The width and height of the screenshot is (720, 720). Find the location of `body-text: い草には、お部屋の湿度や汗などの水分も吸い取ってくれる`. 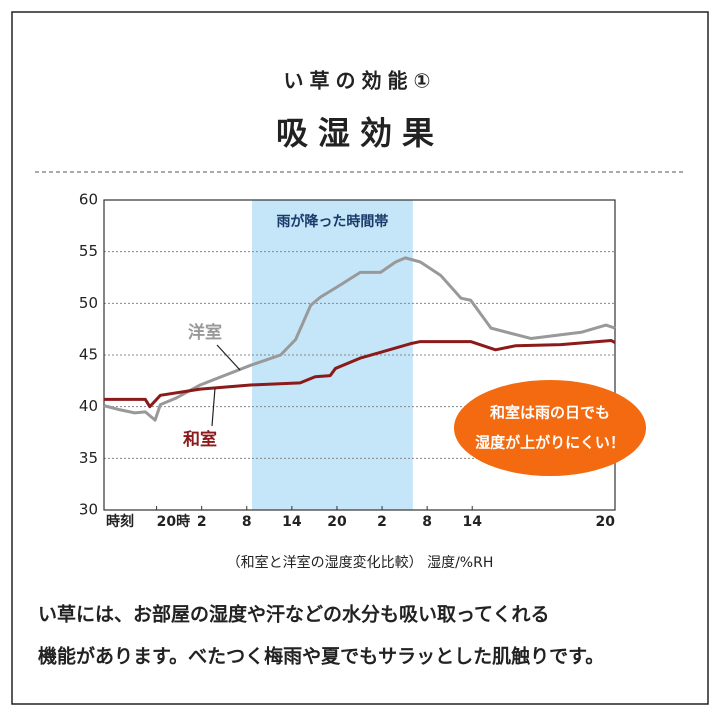

body-text: い草には、お部屋の湿度や汗などの水分も吸い取ってくれる is located at coordinates (293, 614).